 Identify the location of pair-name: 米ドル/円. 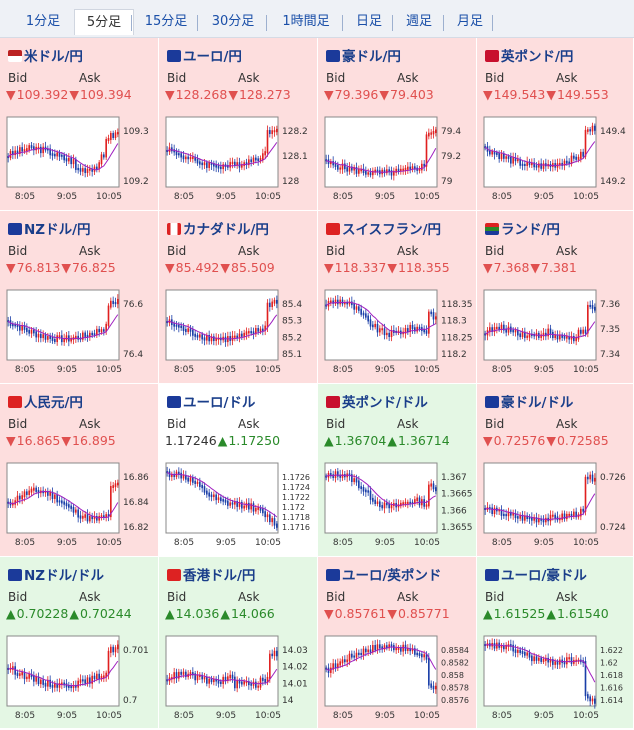
(53, 57).